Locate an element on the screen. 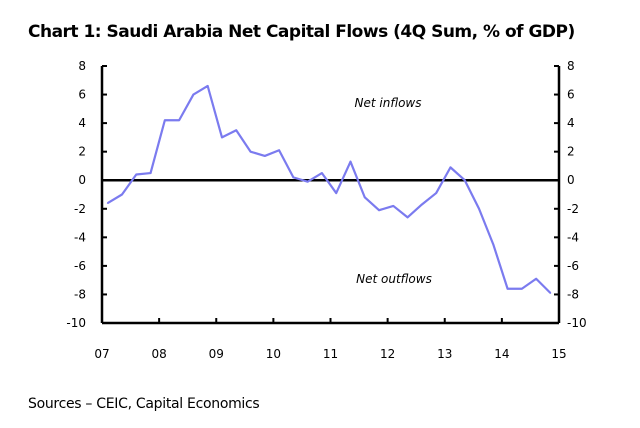 This screenshot has height=428, width=640. annotation-net-outflows: Net outflows is located at coordinates (394, 279).